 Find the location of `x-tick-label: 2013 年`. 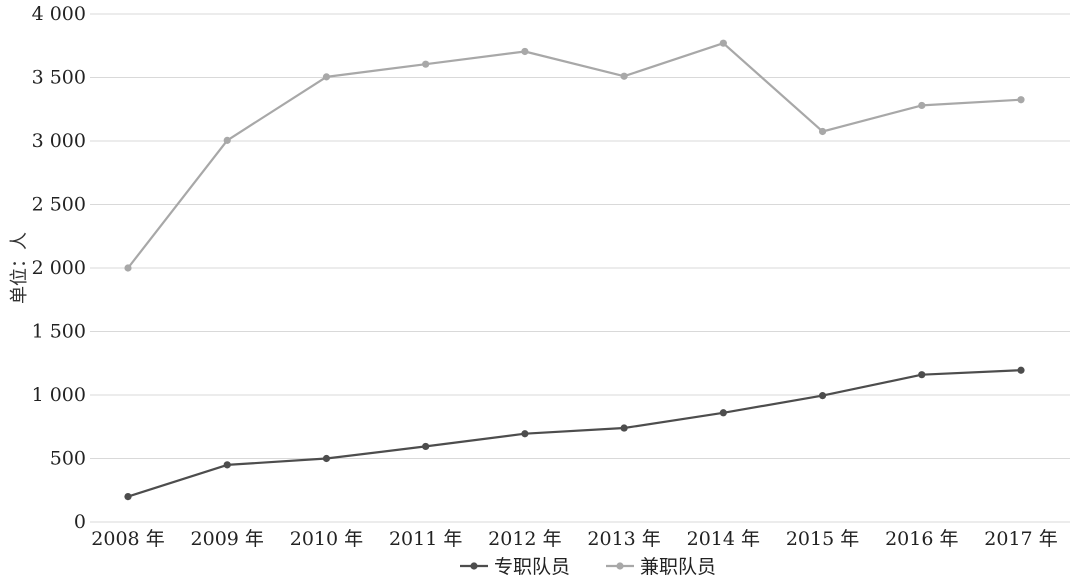

x-tick-label: 2013 年 is located at coordinates (623, 539).